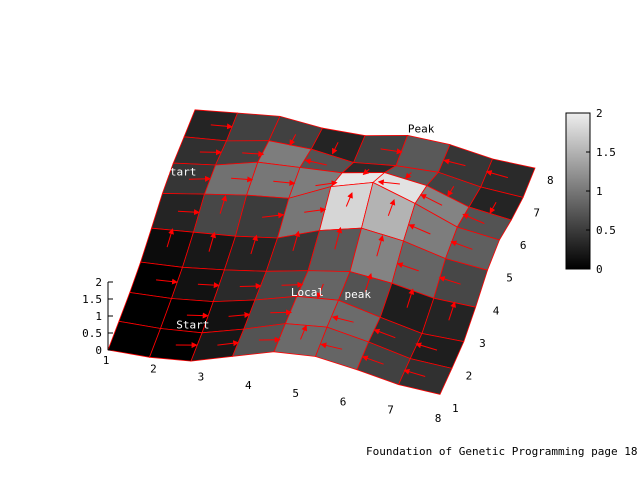 This screenshot has width=640, height=480. I want to click on z-tick-label: 1, so click(98, 316).